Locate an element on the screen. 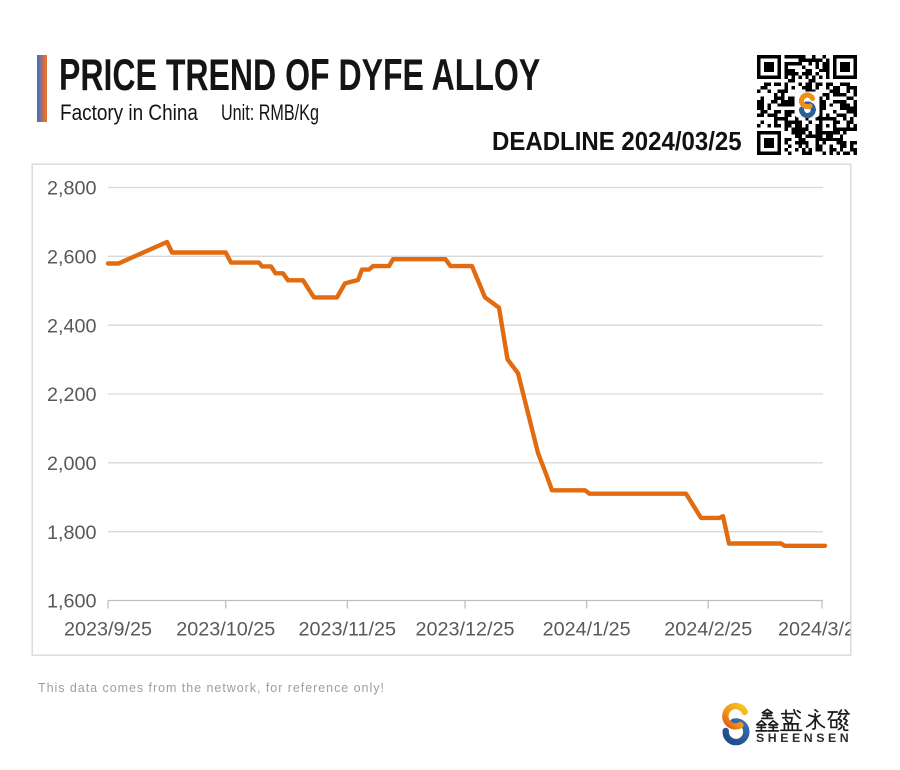 This screenshot has height=770, width=900. svg-text: 2,000 is located at coordinates (72, 464).